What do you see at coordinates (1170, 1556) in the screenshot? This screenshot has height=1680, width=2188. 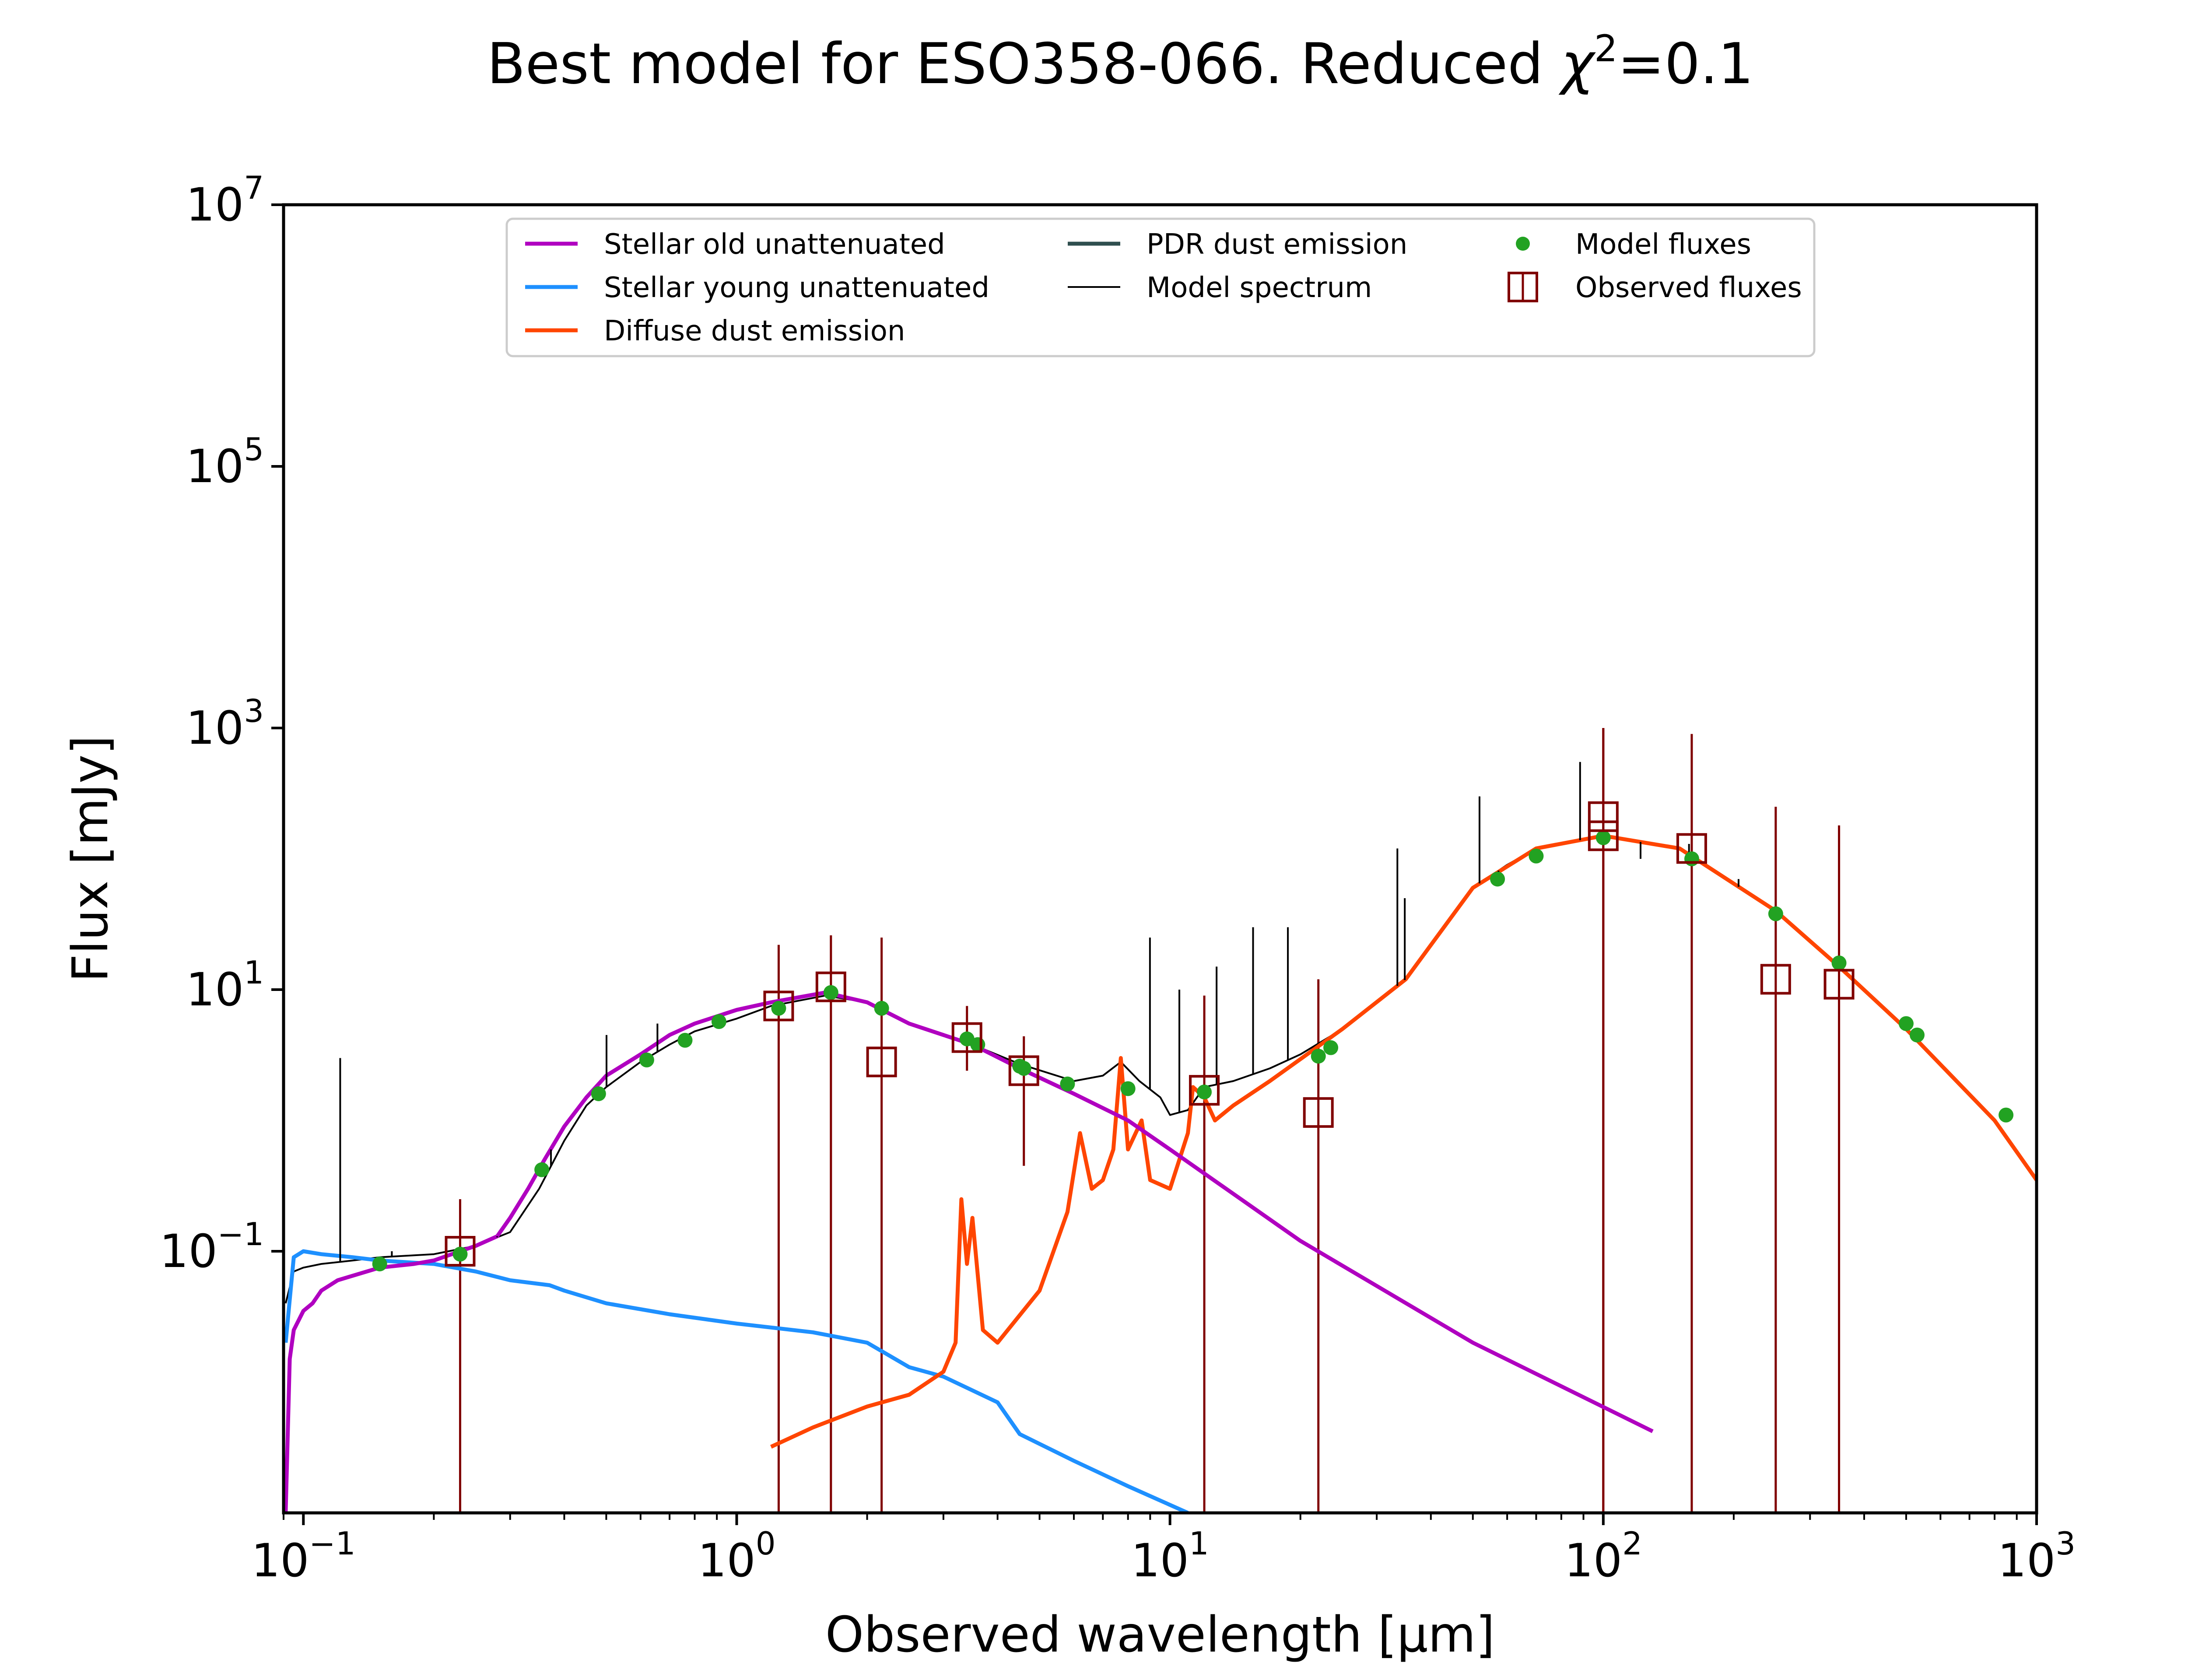 I see `x-tick-label: 10¹` at bounding box center [1170, 1556].